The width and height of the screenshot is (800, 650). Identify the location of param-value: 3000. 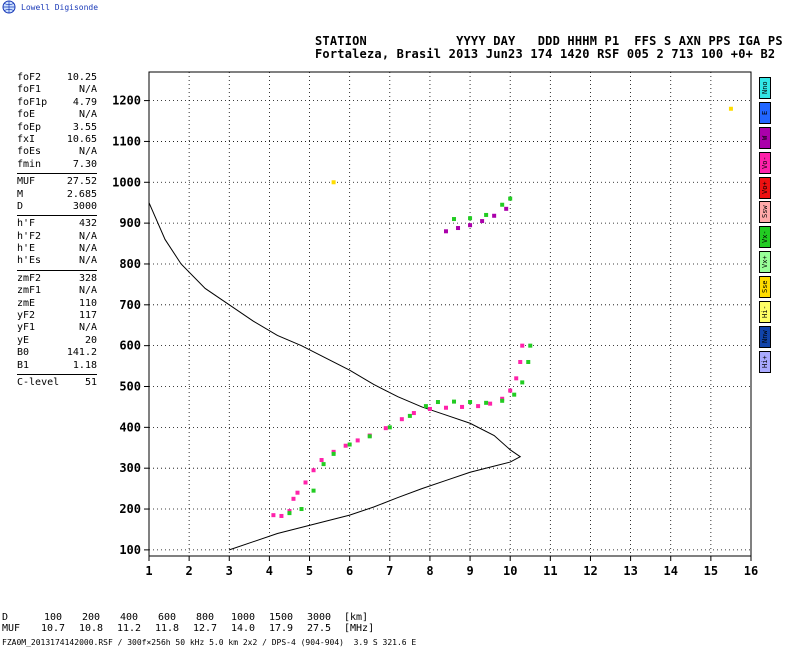
(84, 206).